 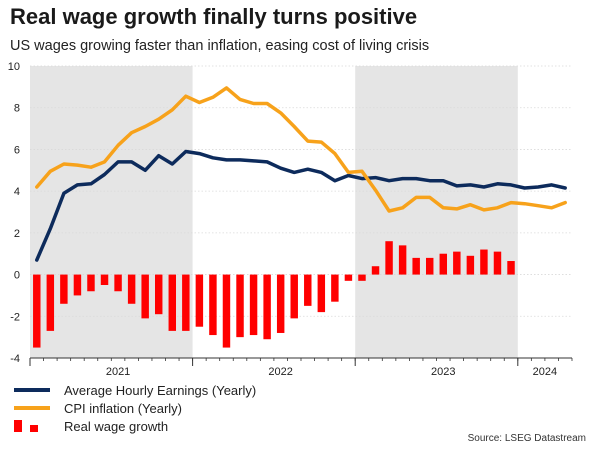 I want to click on legend-item-cpi: CPI inflation (Yearly), so click(x=135, y=408).